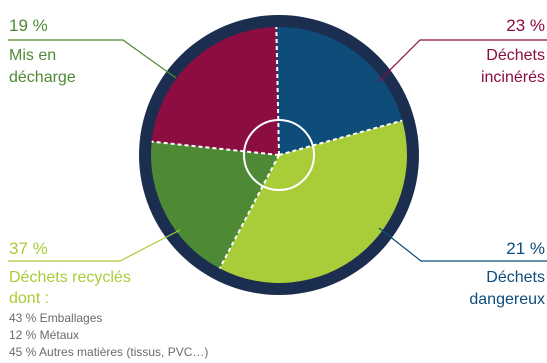 The height and width of the screenshot is (363, 547). Describe the element at coordinates (513, 77) in the screenshot. I see `label-name-incineres-line2: incinérés` at that location.